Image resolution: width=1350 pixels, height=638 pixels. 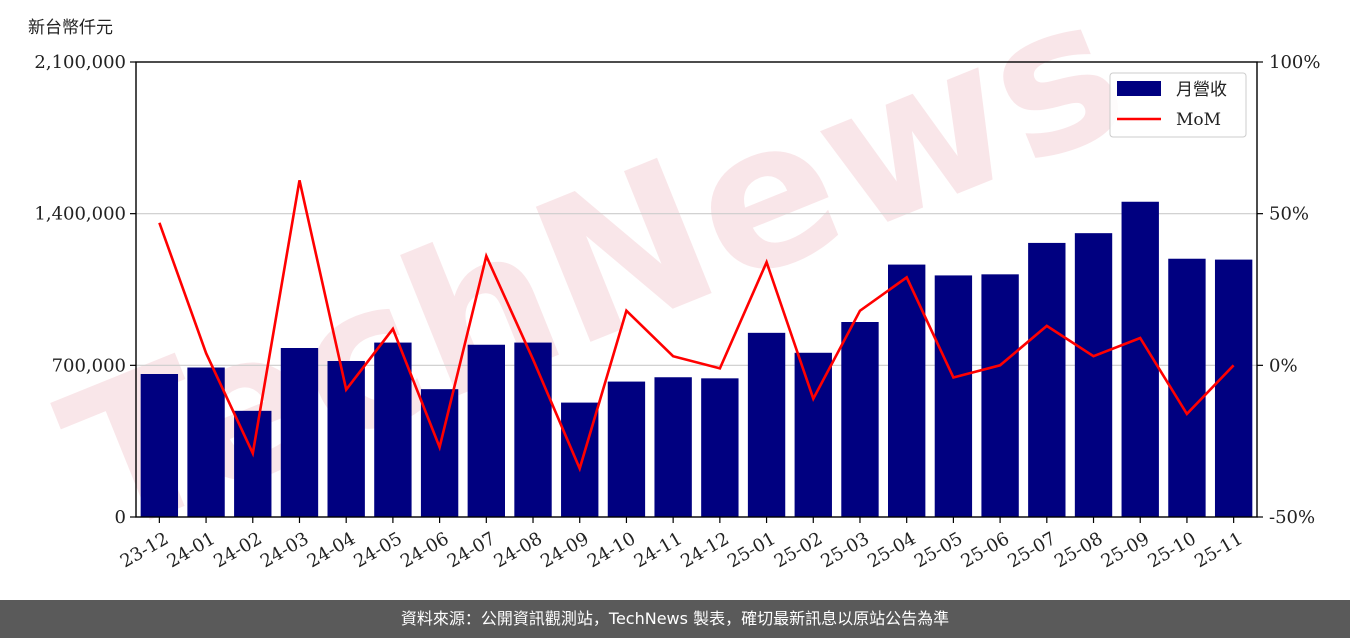 I want to click on left-tick-label: 0, so click(x=120, y=517).